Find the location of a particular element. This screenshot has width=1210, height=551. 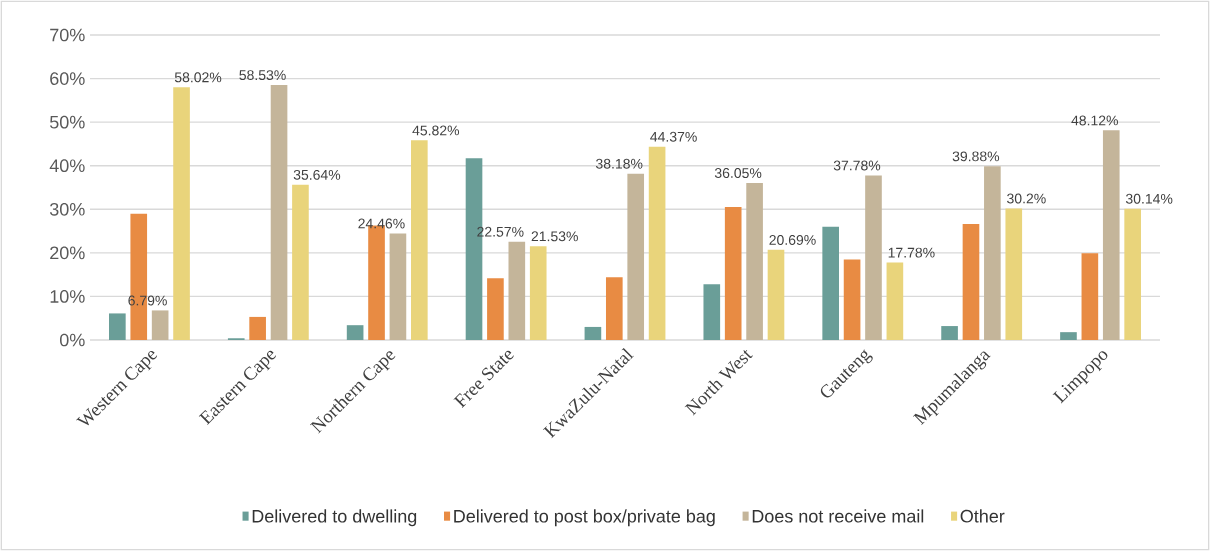

data-label: 30.14% is located at coordinates (1149, 198).